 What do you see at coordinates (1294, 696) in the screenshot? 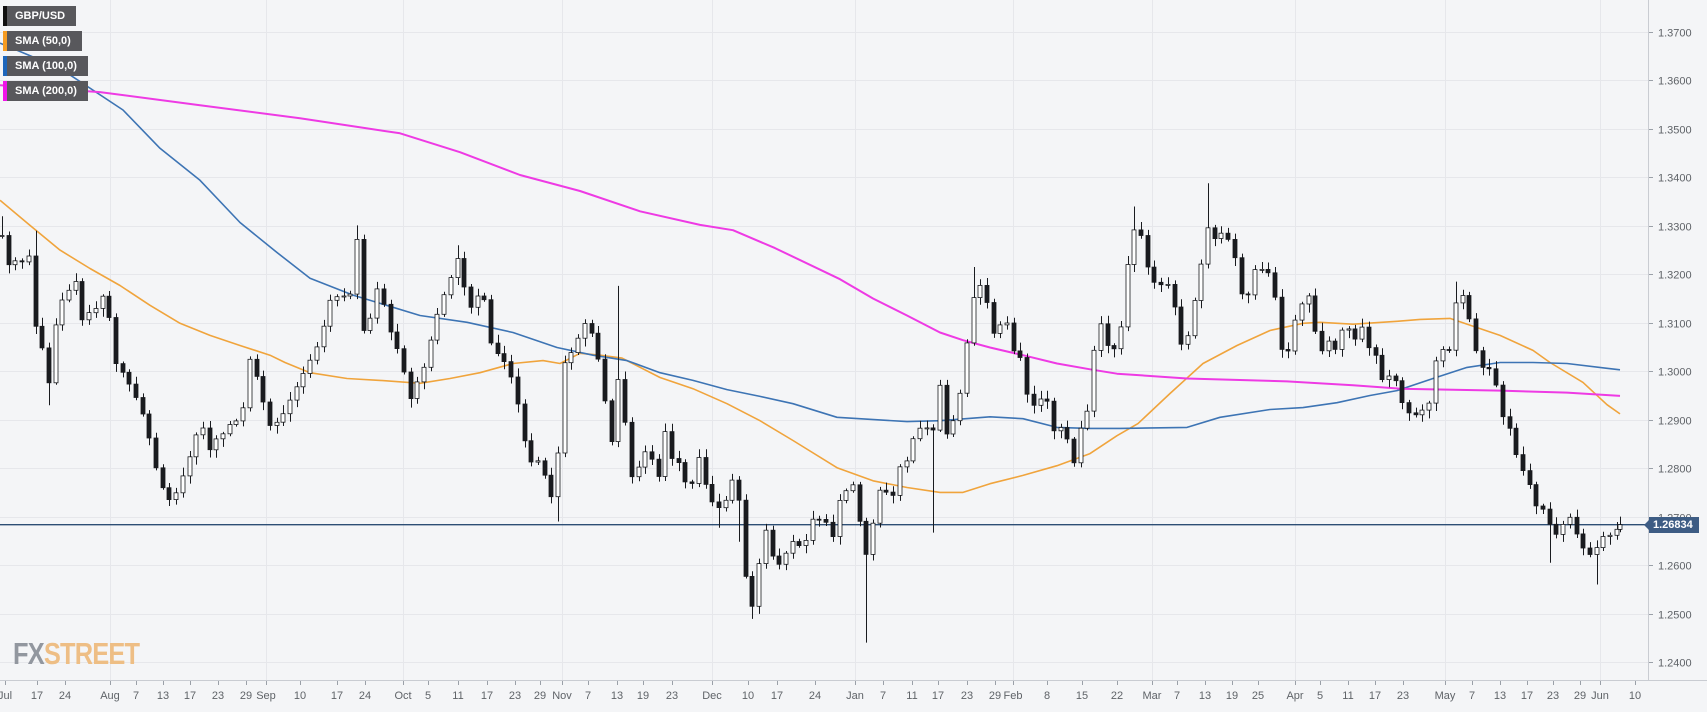
I see `x-axis-label: Apr` at bounding box center [1294, 696].